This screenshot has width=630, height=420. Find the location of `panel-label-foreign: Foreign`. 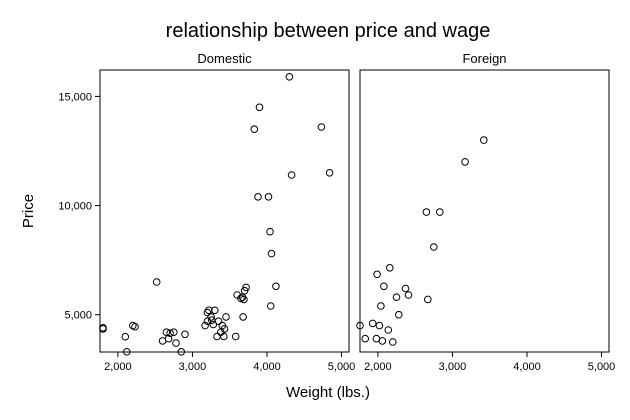

panel-label-foreign: Foreign is located at coordinates (484, 58).